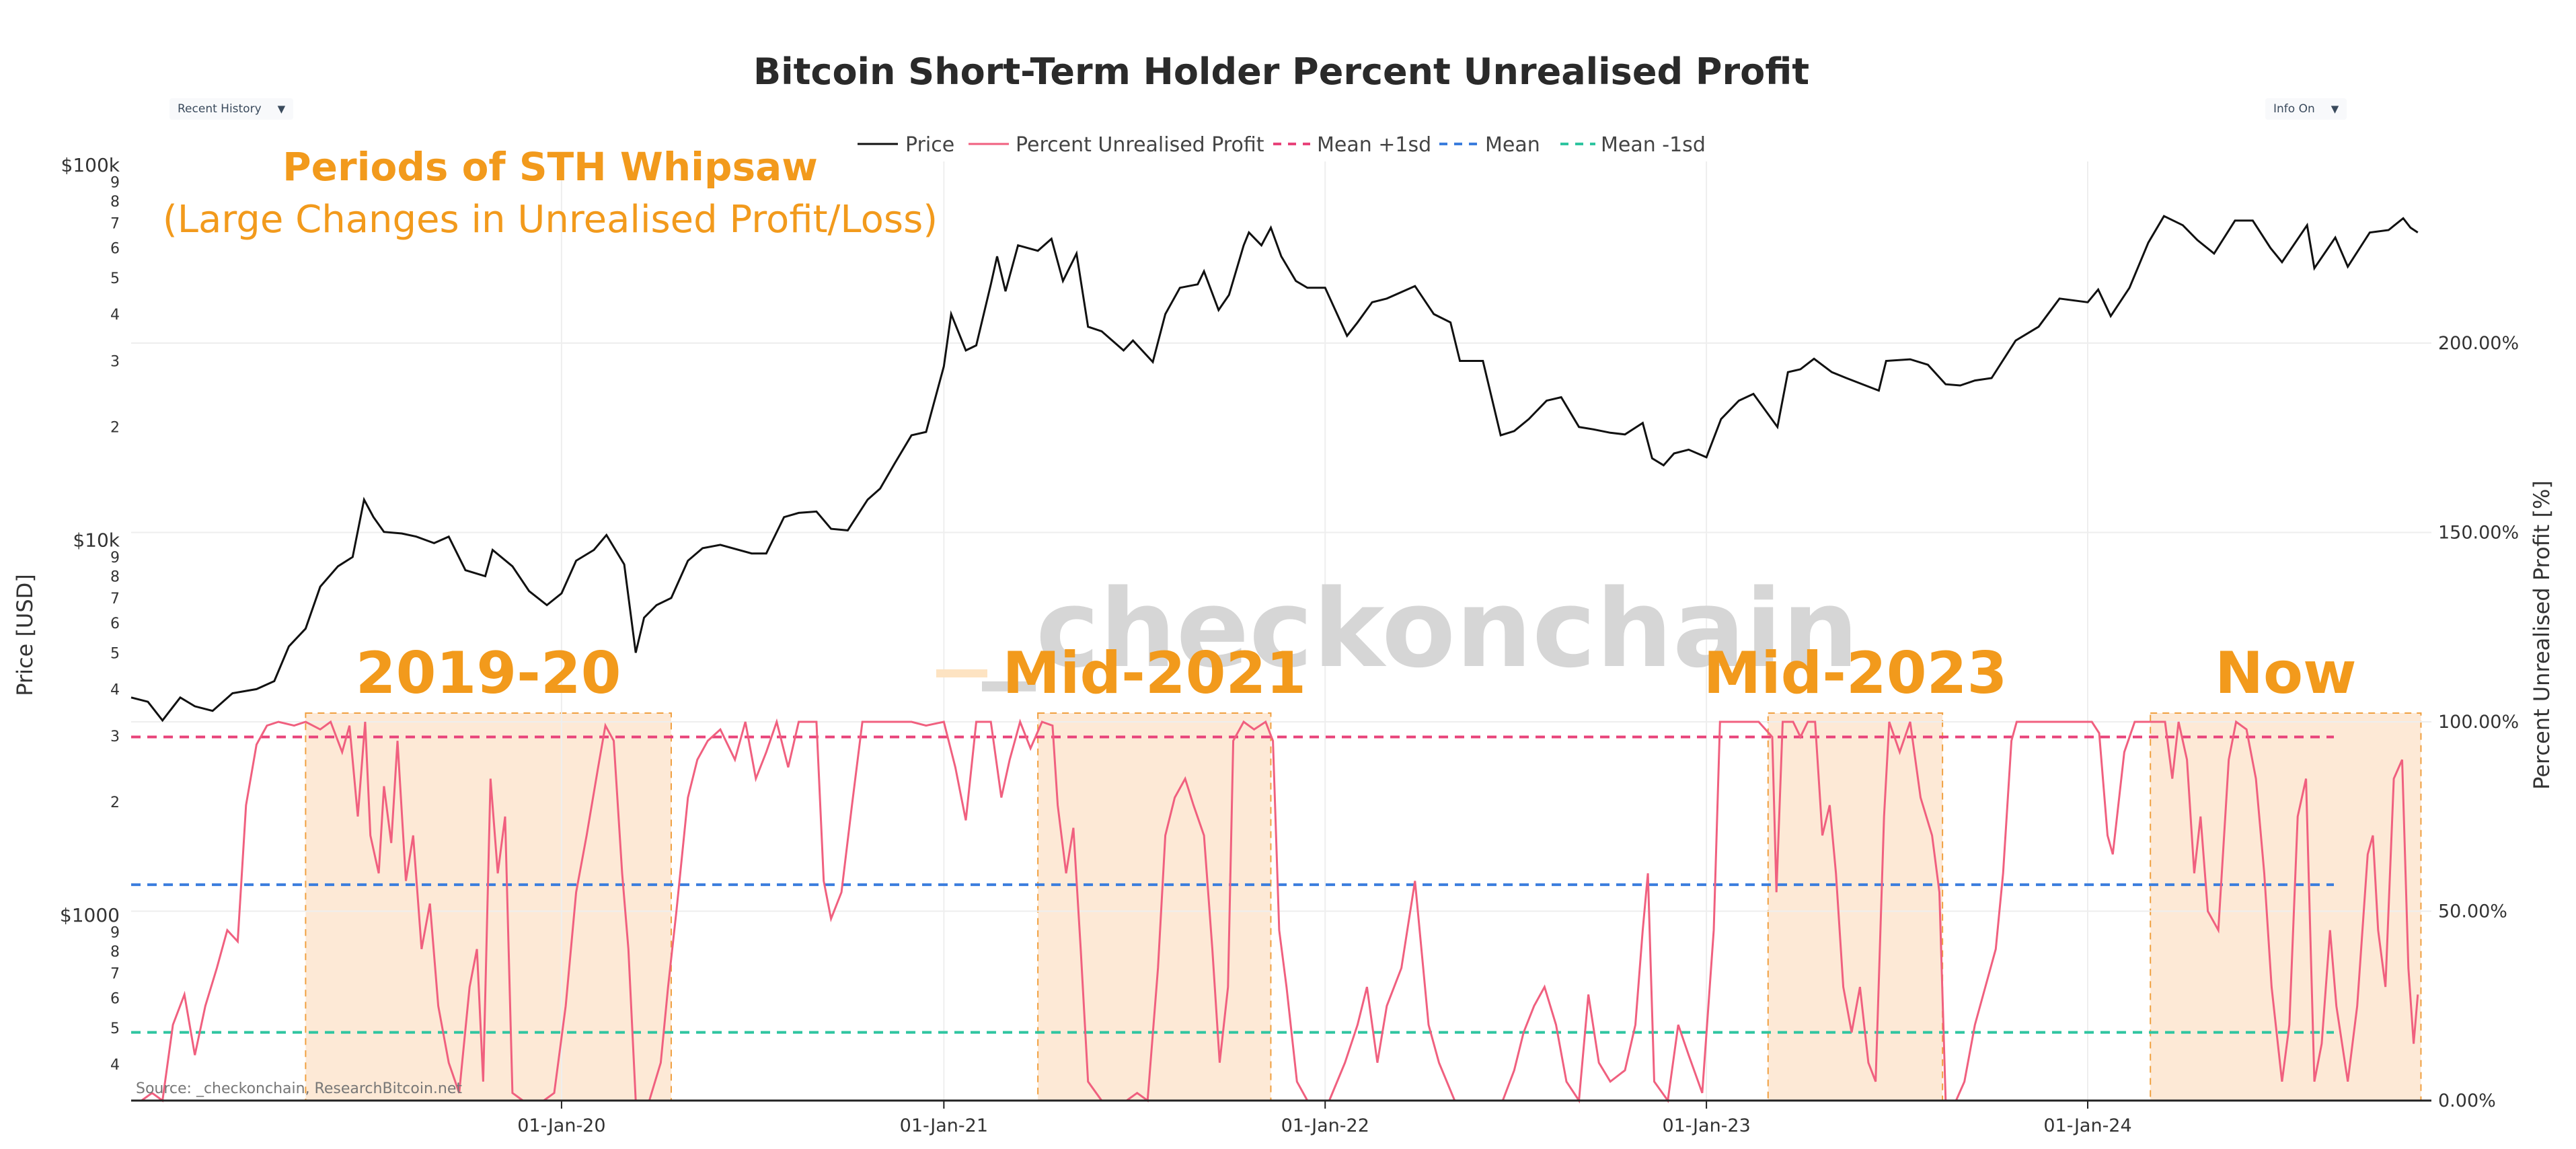  I want to click on highlight-label: 2019-20, so click(488, 673).